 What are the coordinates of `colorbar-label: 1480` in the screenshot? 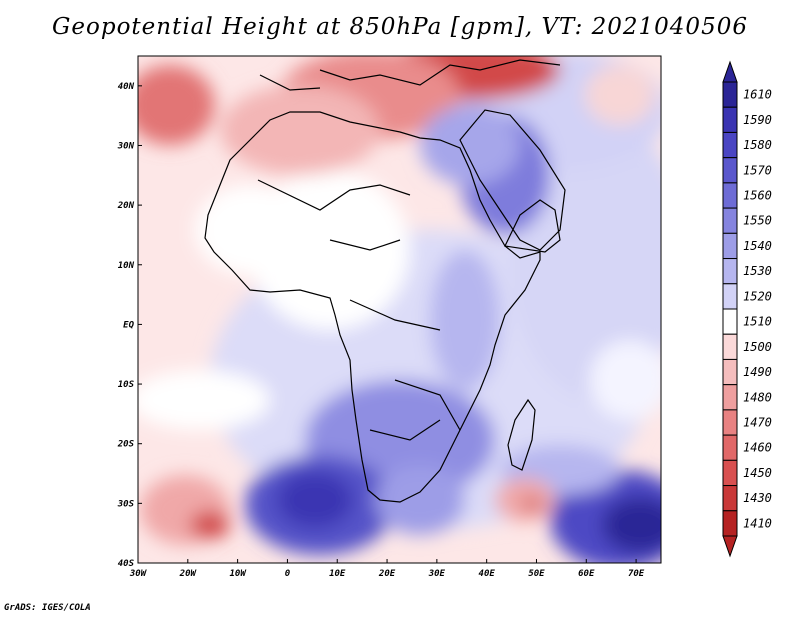 It's located at (757, 397).